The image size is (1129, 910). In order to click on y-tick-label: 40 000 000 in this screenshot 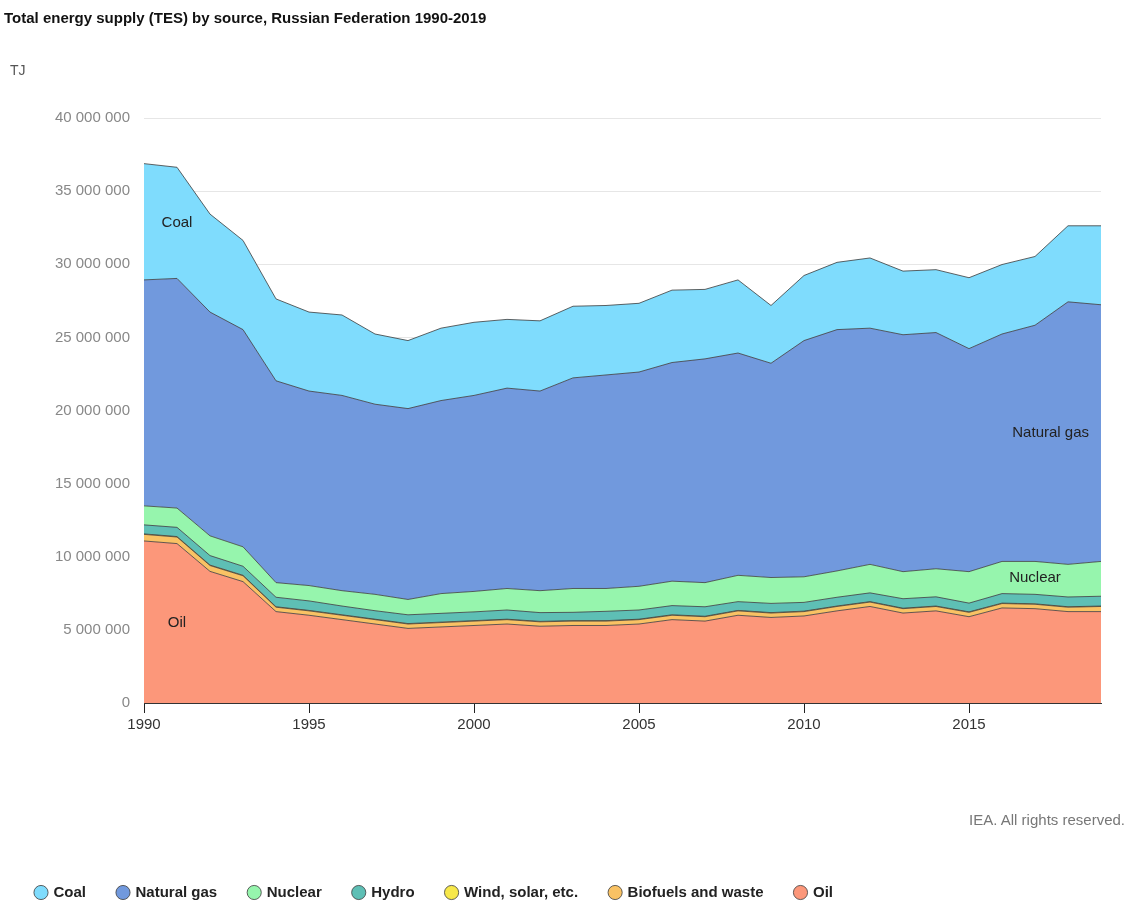, I will do `click(92, 117)`.